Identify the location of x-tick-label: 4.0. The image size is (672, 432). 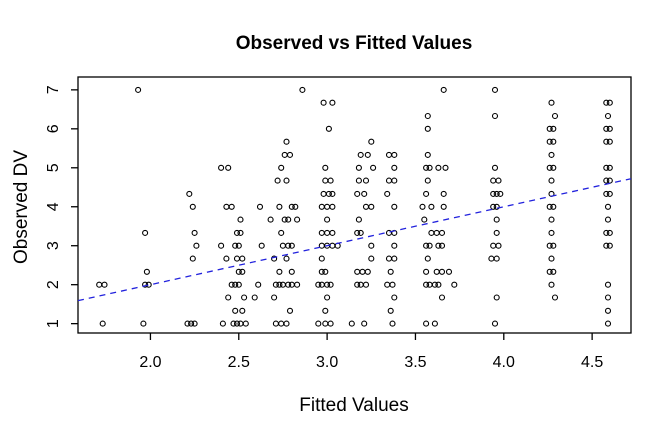
(504, 362).